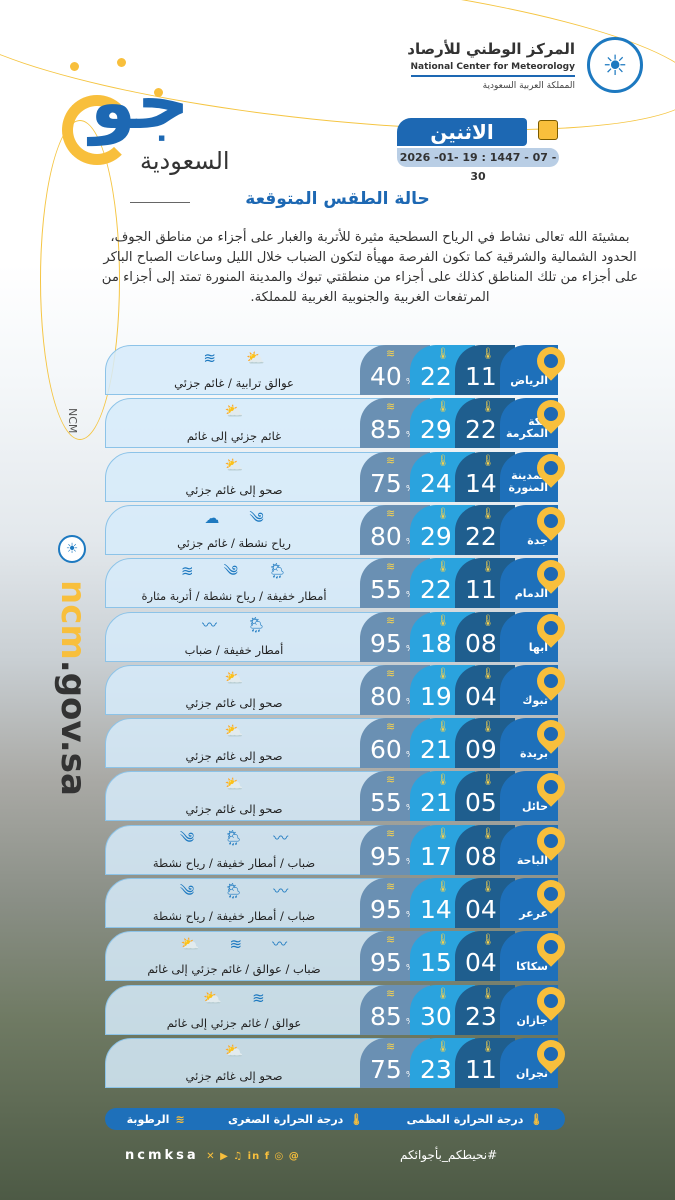 The image size is (675, 1200). Describe the element at coordinates (337, 199) in the screenshot. I see `page-title: حالة الطقس المتوقعة` at that location.